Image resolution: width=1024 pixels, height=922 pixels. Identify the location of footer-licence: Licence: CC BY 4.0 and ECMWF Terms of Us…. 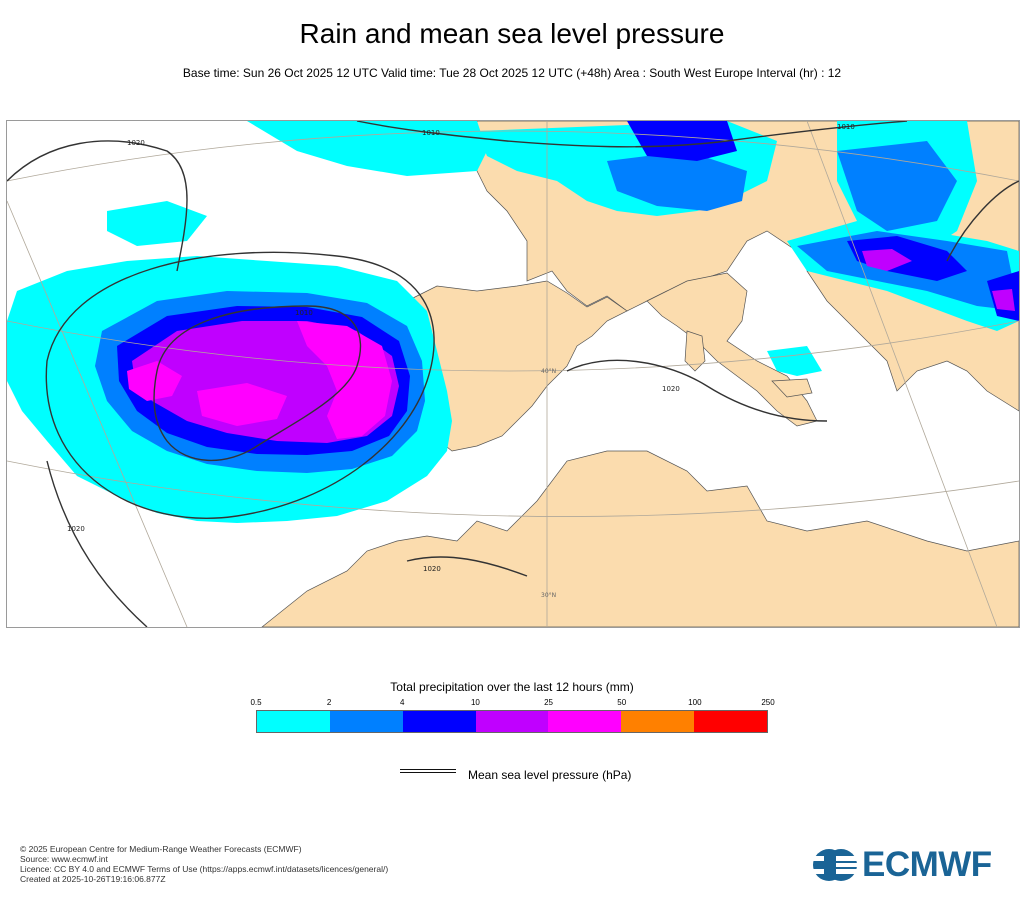
(204, 869).